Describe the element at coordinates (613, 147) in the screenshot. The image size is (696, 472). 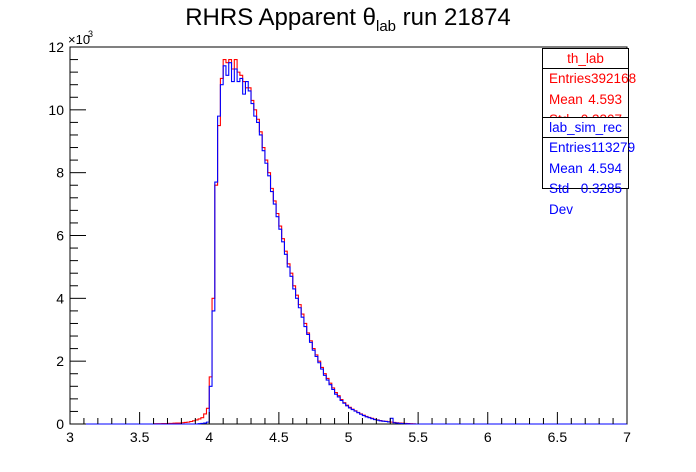
I see `stats-entries-value: 113279` at that location.